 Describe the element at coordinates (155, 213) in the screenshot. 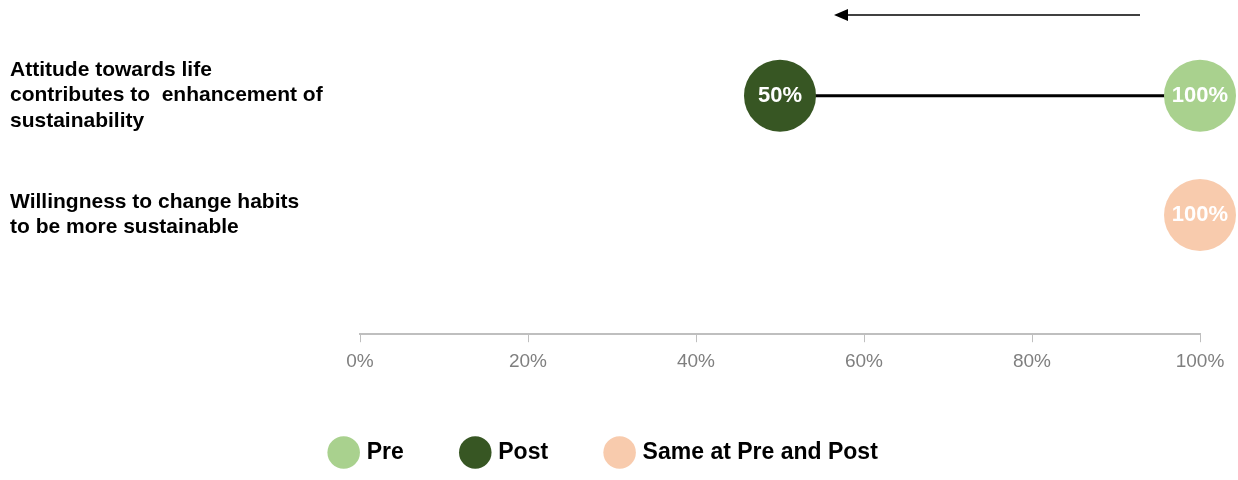

I see `y-tick-label: Willingness to change habits to be more sustainable` at that location.